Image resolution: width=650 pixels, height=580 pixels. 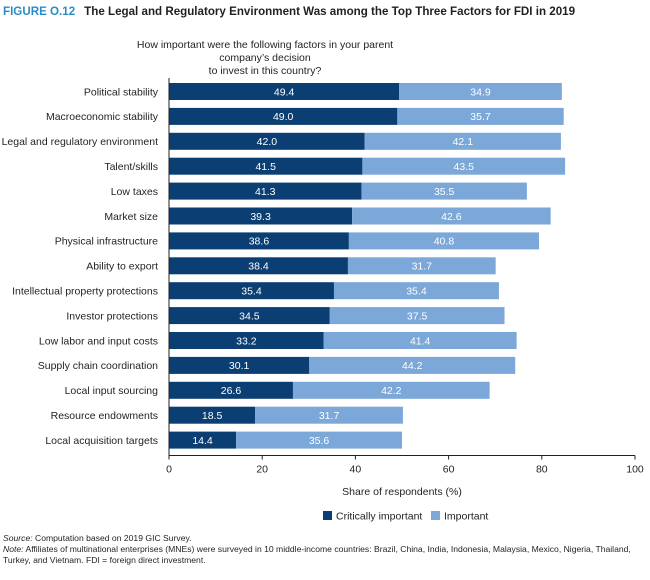 I want to click on category-label: Political stability, so click(x=121, y=92).